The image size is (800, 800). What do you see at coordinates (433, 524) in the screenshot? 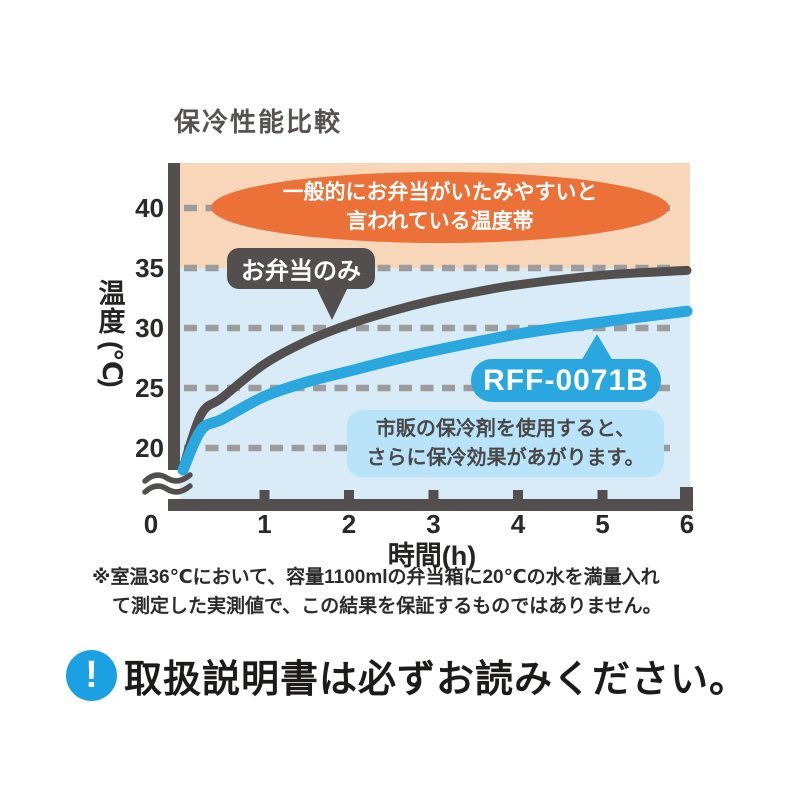
I see `x-tick-label-3: 3` at bounding box center [433, 524].